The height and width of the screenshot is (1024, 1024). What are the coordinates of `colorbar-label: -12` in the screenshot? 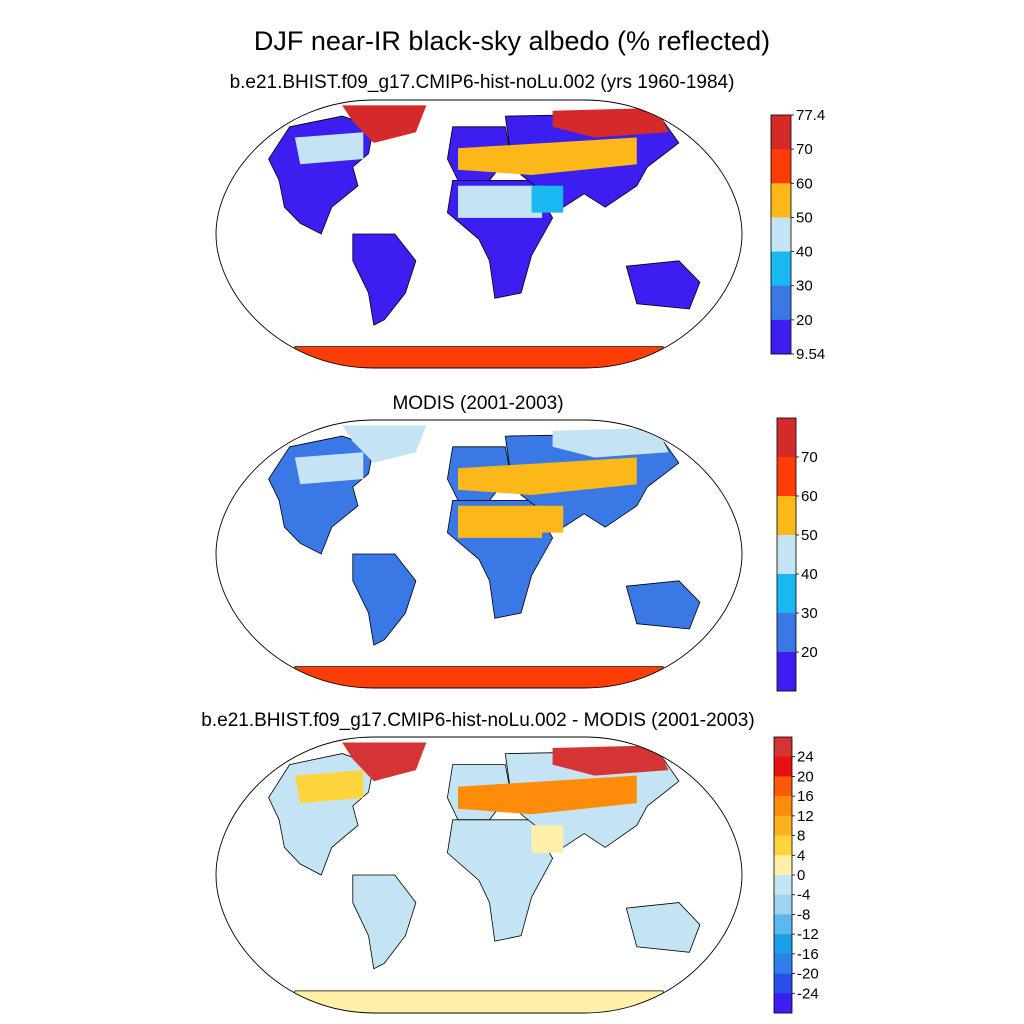 It's located at (808, 934).